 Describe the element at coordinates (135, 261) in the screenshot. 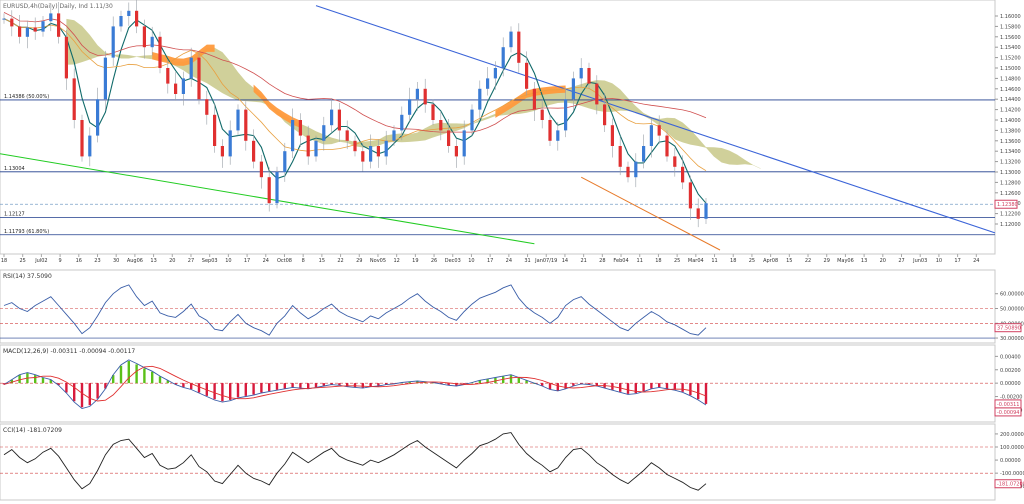

I see `x-tick-label: Aug06` at that location.